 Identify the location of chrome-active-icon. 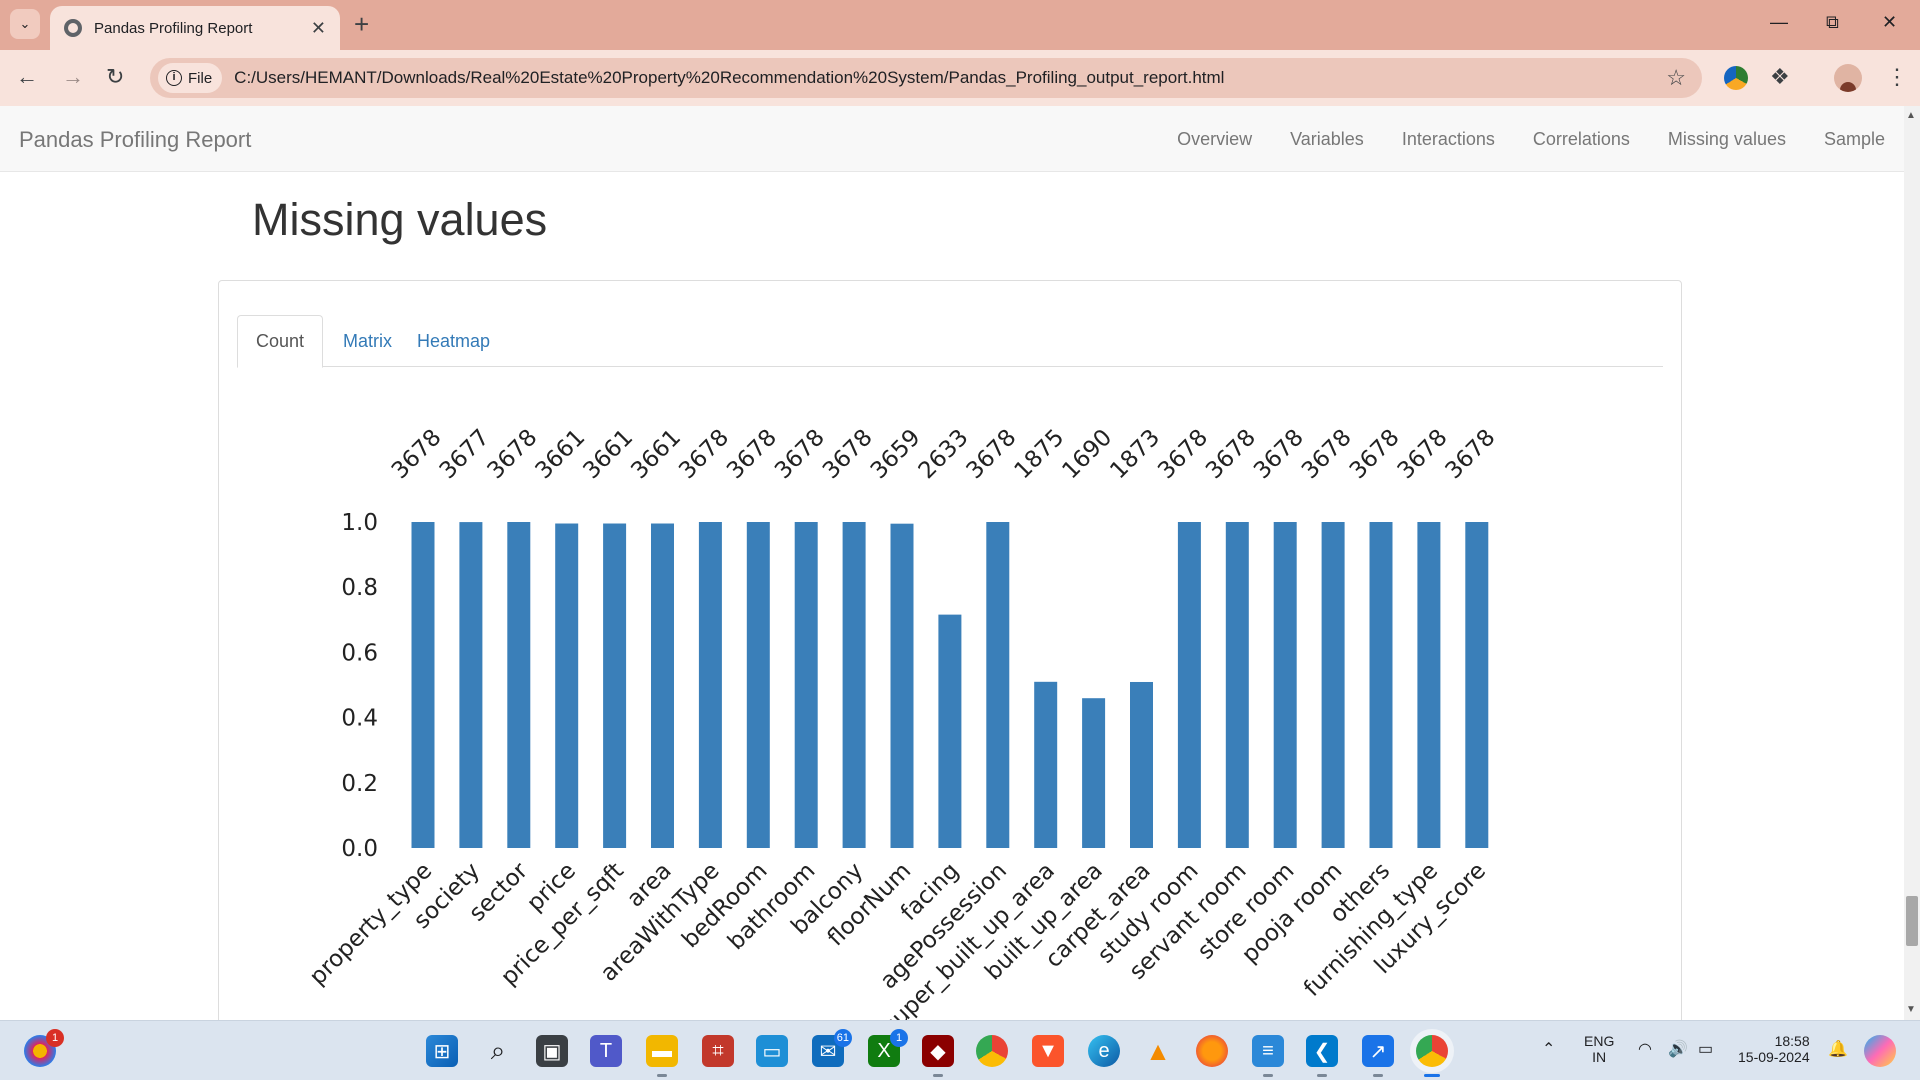
(1432, 1056).